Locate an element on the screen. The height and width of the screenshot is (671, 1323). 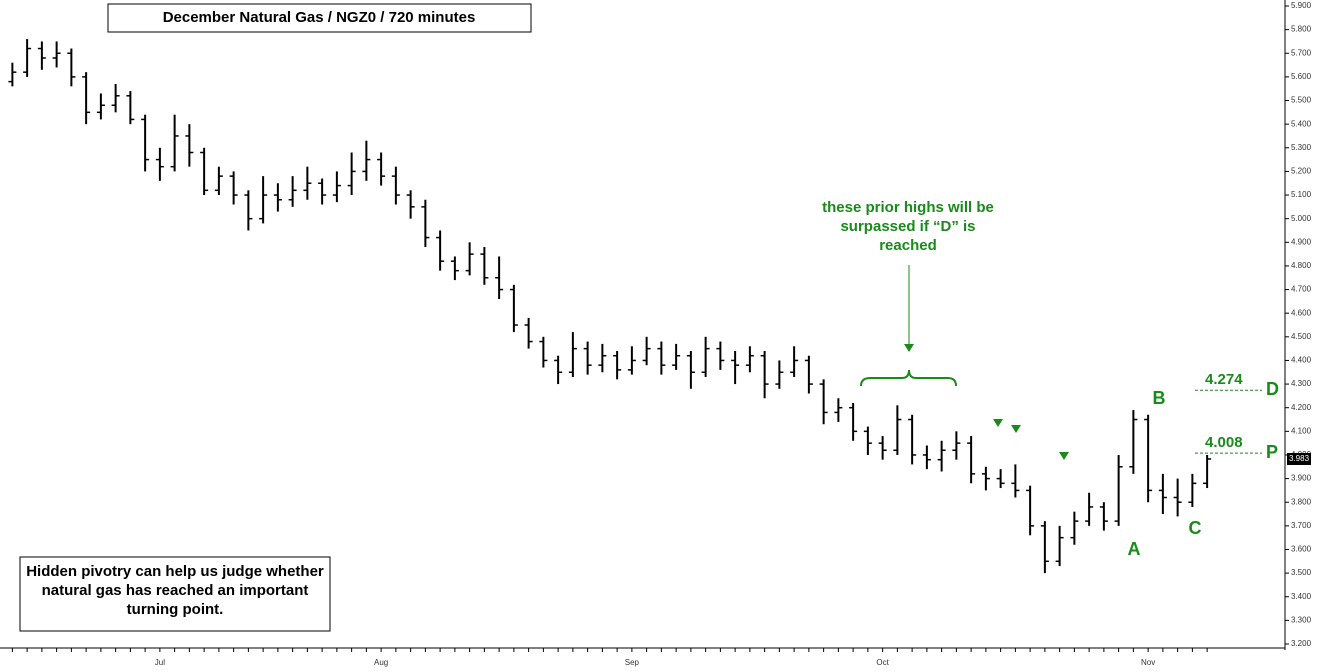
level-tag: P is located at coordinates (1272, 452).